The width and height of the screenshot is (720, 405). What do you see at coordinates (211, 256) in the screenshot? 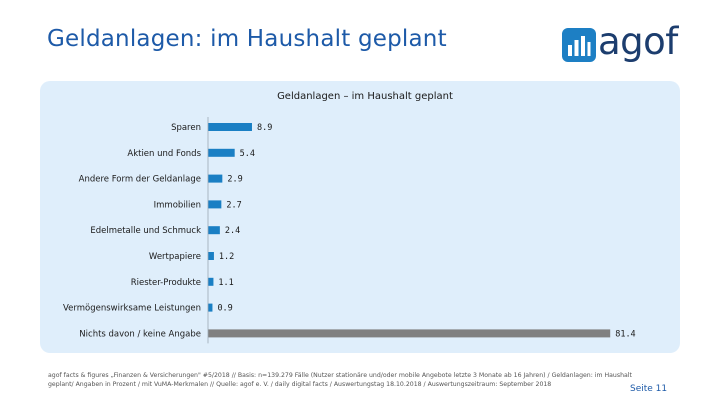
I see `bar-wertpapiere` at bounding box center [211, 256].